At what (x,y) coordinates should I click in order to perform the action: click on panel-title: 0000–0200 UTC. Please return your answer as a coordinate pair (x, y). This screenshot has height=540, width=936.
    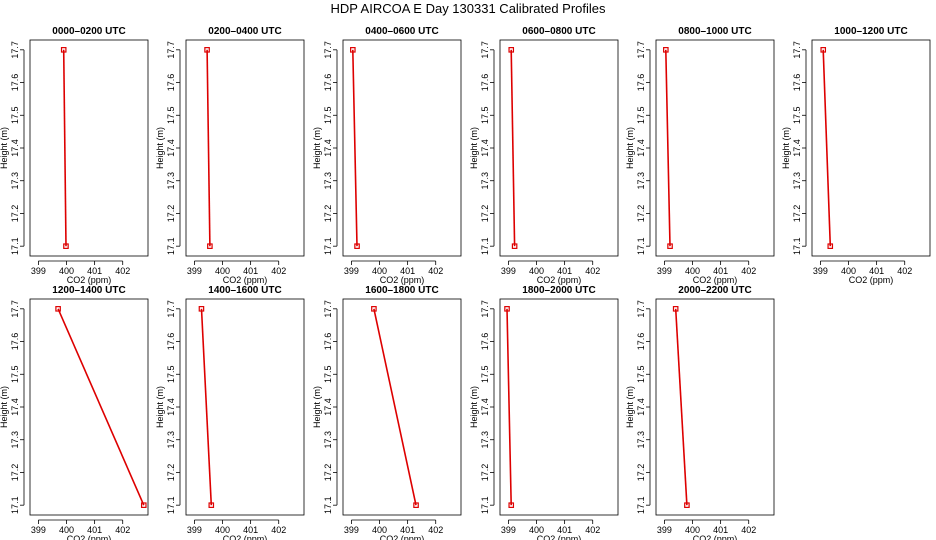
    Looking at the image, I should click on (88, 31).